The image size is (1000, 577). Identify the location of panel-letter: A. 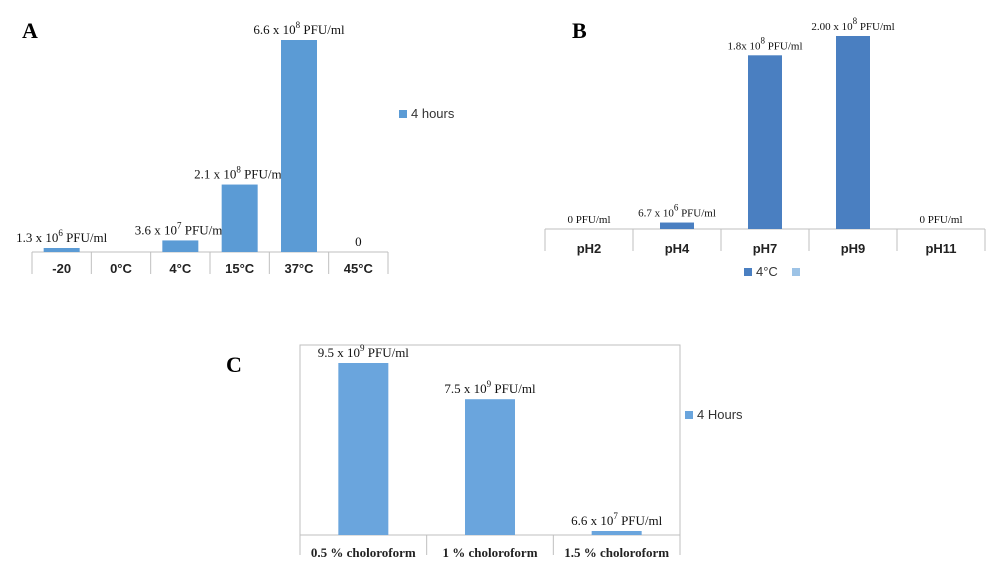
(30, 30).